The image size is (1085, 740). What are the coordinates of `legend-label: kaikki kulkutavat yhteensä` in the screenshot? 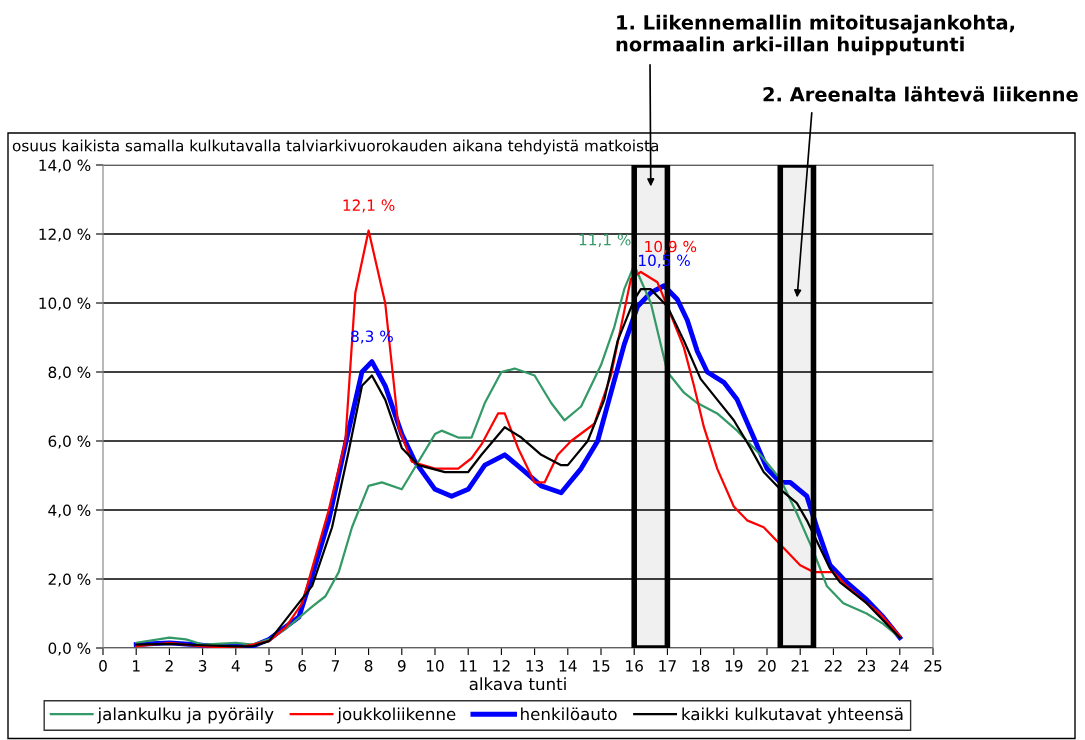 It's located at (792, 715).